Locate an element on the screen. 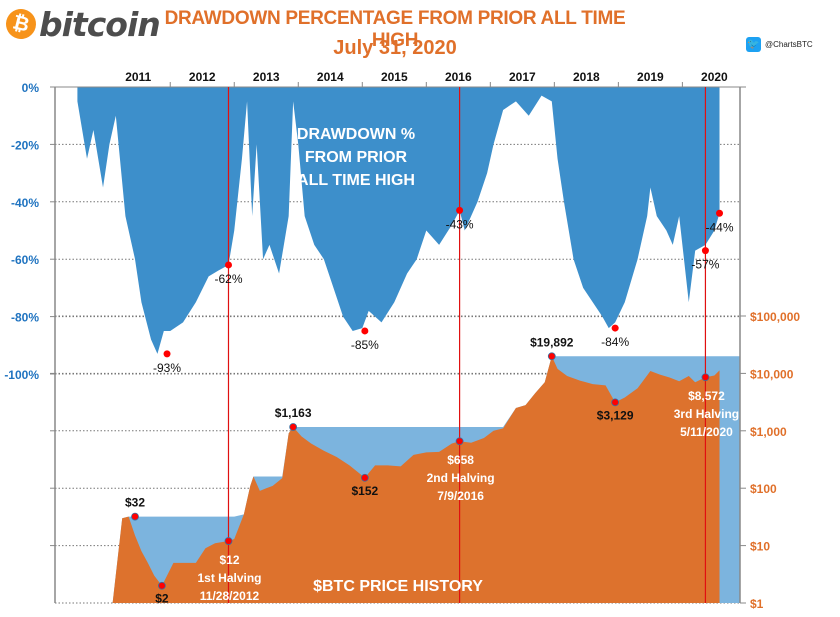 This screenshot has height=617, width=840. chart-date: July 31, 2020 is located at coordinates (395, 48).